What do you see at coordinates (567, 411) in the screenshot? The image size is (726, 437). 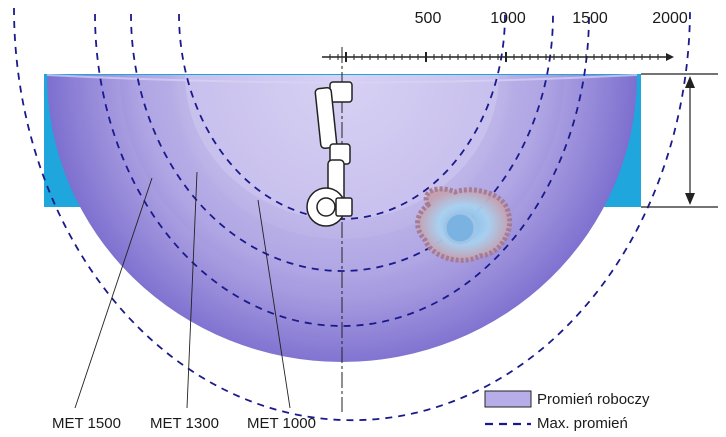 I see `legend: Promień roboczy Max. promień` at bounding box center [567, 411].